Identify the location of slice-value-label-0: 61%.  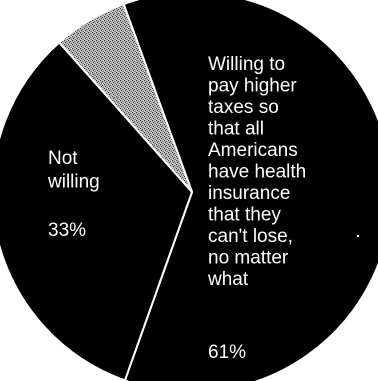
(227, 352).